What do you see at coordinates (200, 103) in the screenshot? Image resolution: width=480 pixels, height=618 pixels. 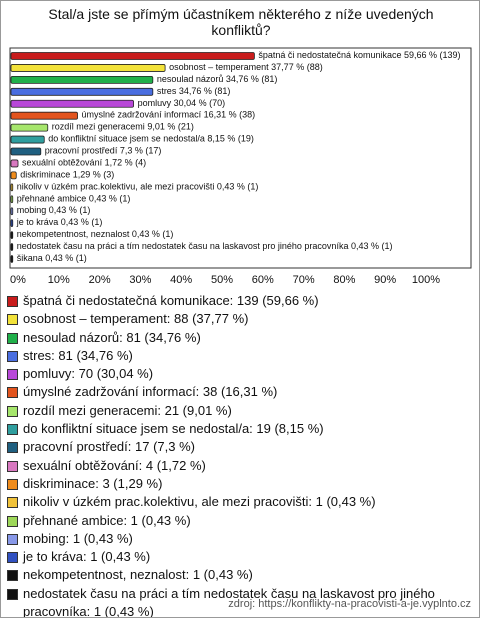 I see `bar-value-label: 30,04 % (70)` at bounding box center [200, 103].